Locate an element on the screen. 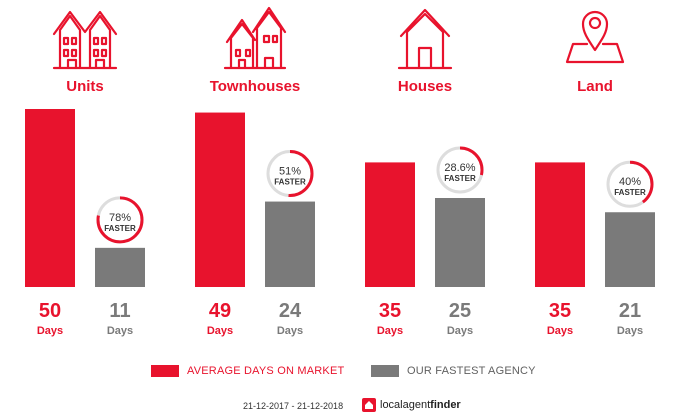 The width and height of the screenshot is (700, 420). value-agency-days: 25 is located at coordinates (460, 311).